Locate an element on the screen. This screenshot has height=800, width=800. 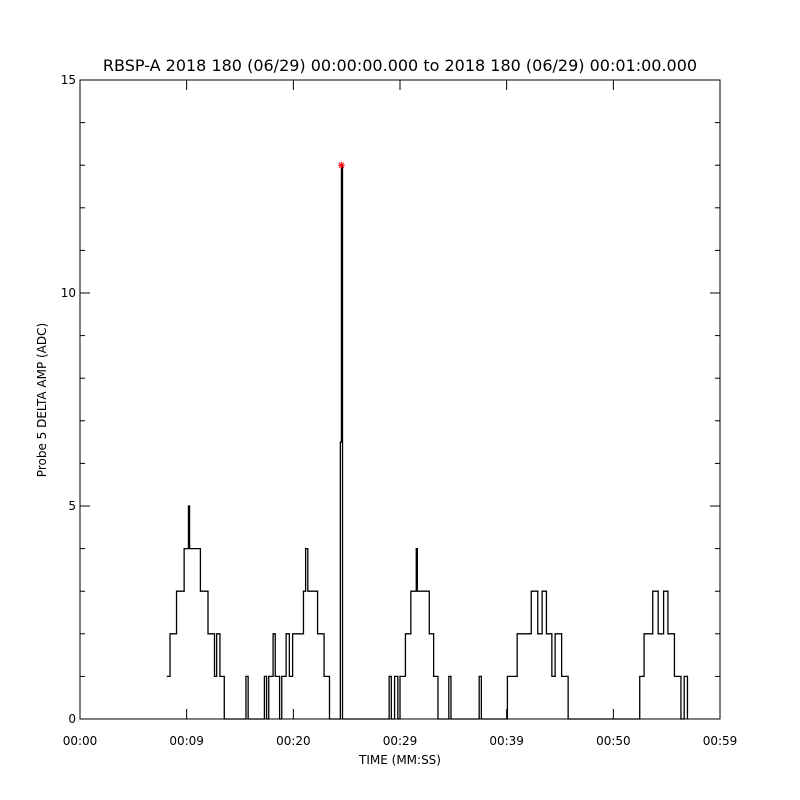
x-tick-label: 00:20 is located at coordinates (293, 741).